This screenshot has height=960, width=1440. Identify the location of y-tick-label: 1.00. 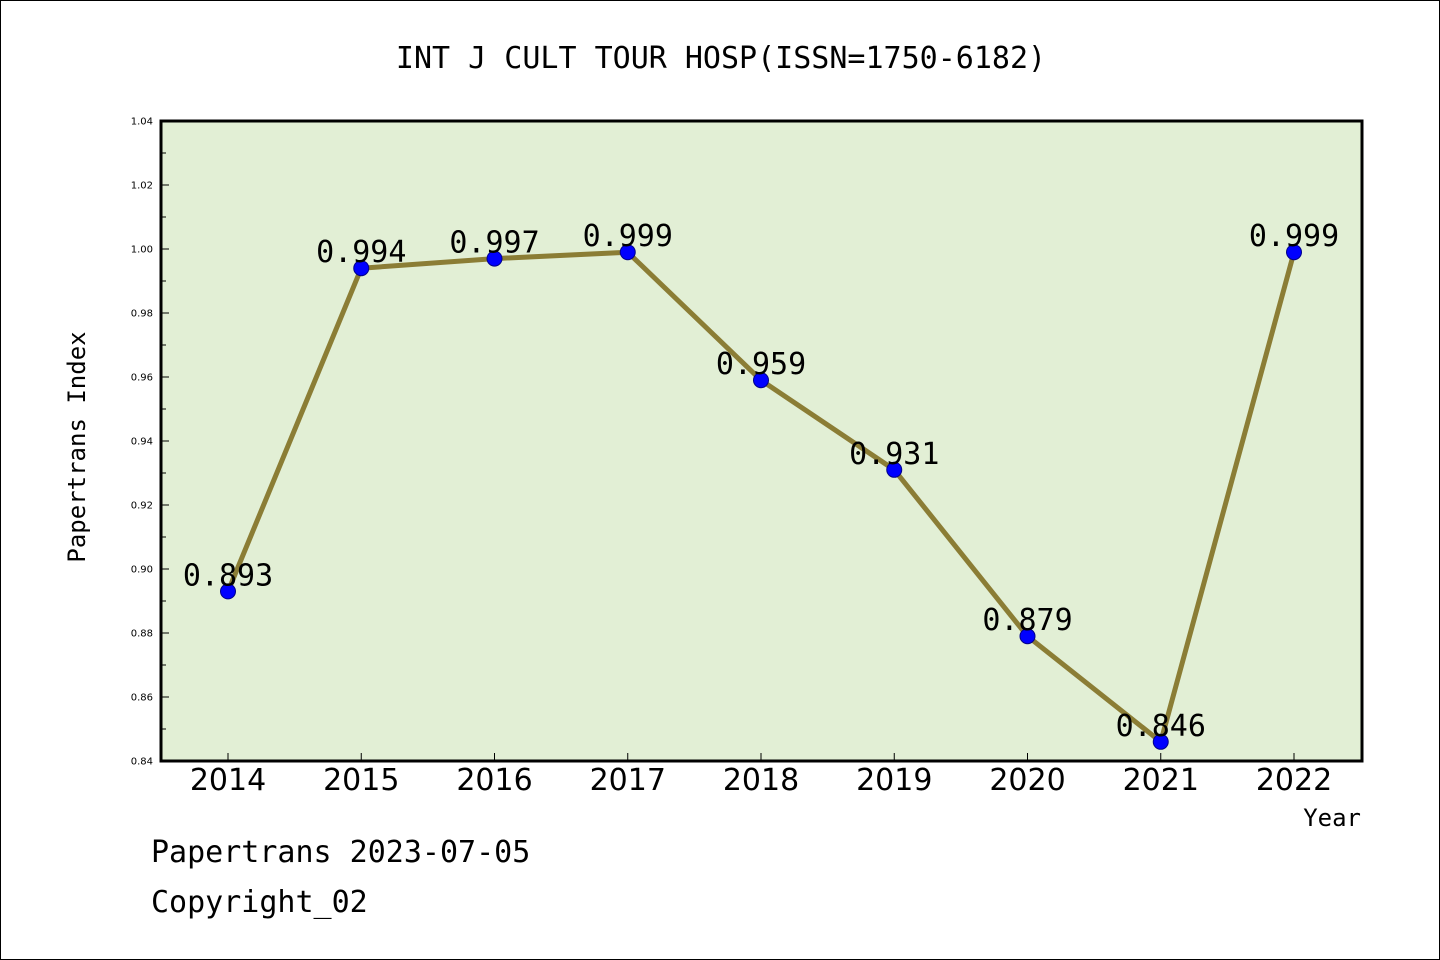
(142, 250).